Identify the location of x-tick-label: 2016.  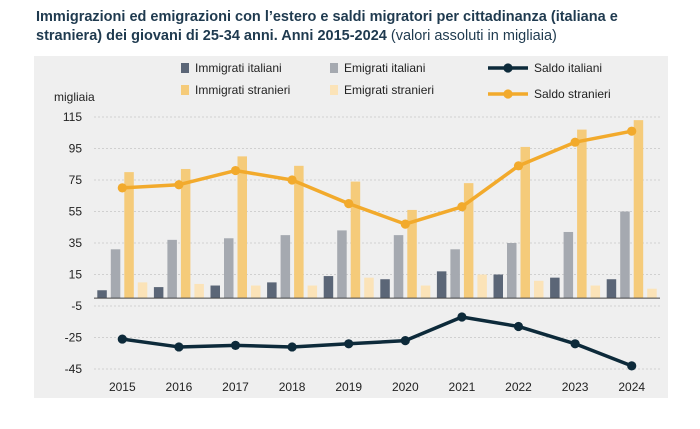
(179, 387).